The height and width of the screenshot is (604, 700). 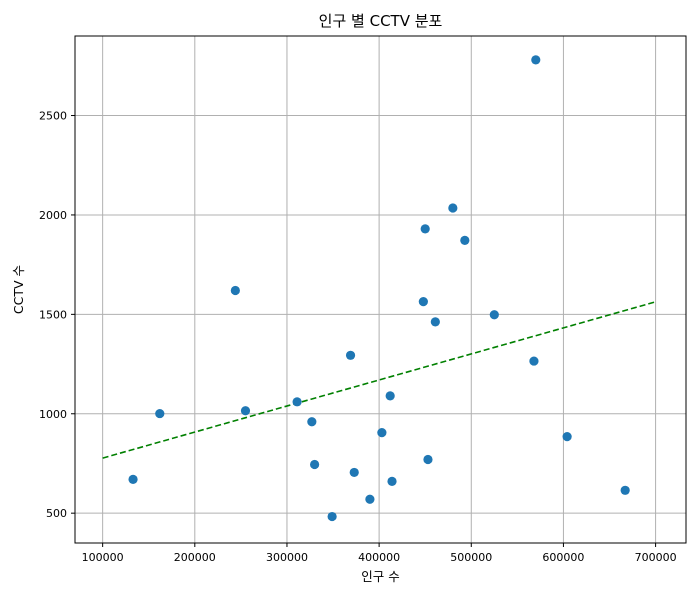 I want to click on x-tick-label: 400000, so click(x=379, y=557).